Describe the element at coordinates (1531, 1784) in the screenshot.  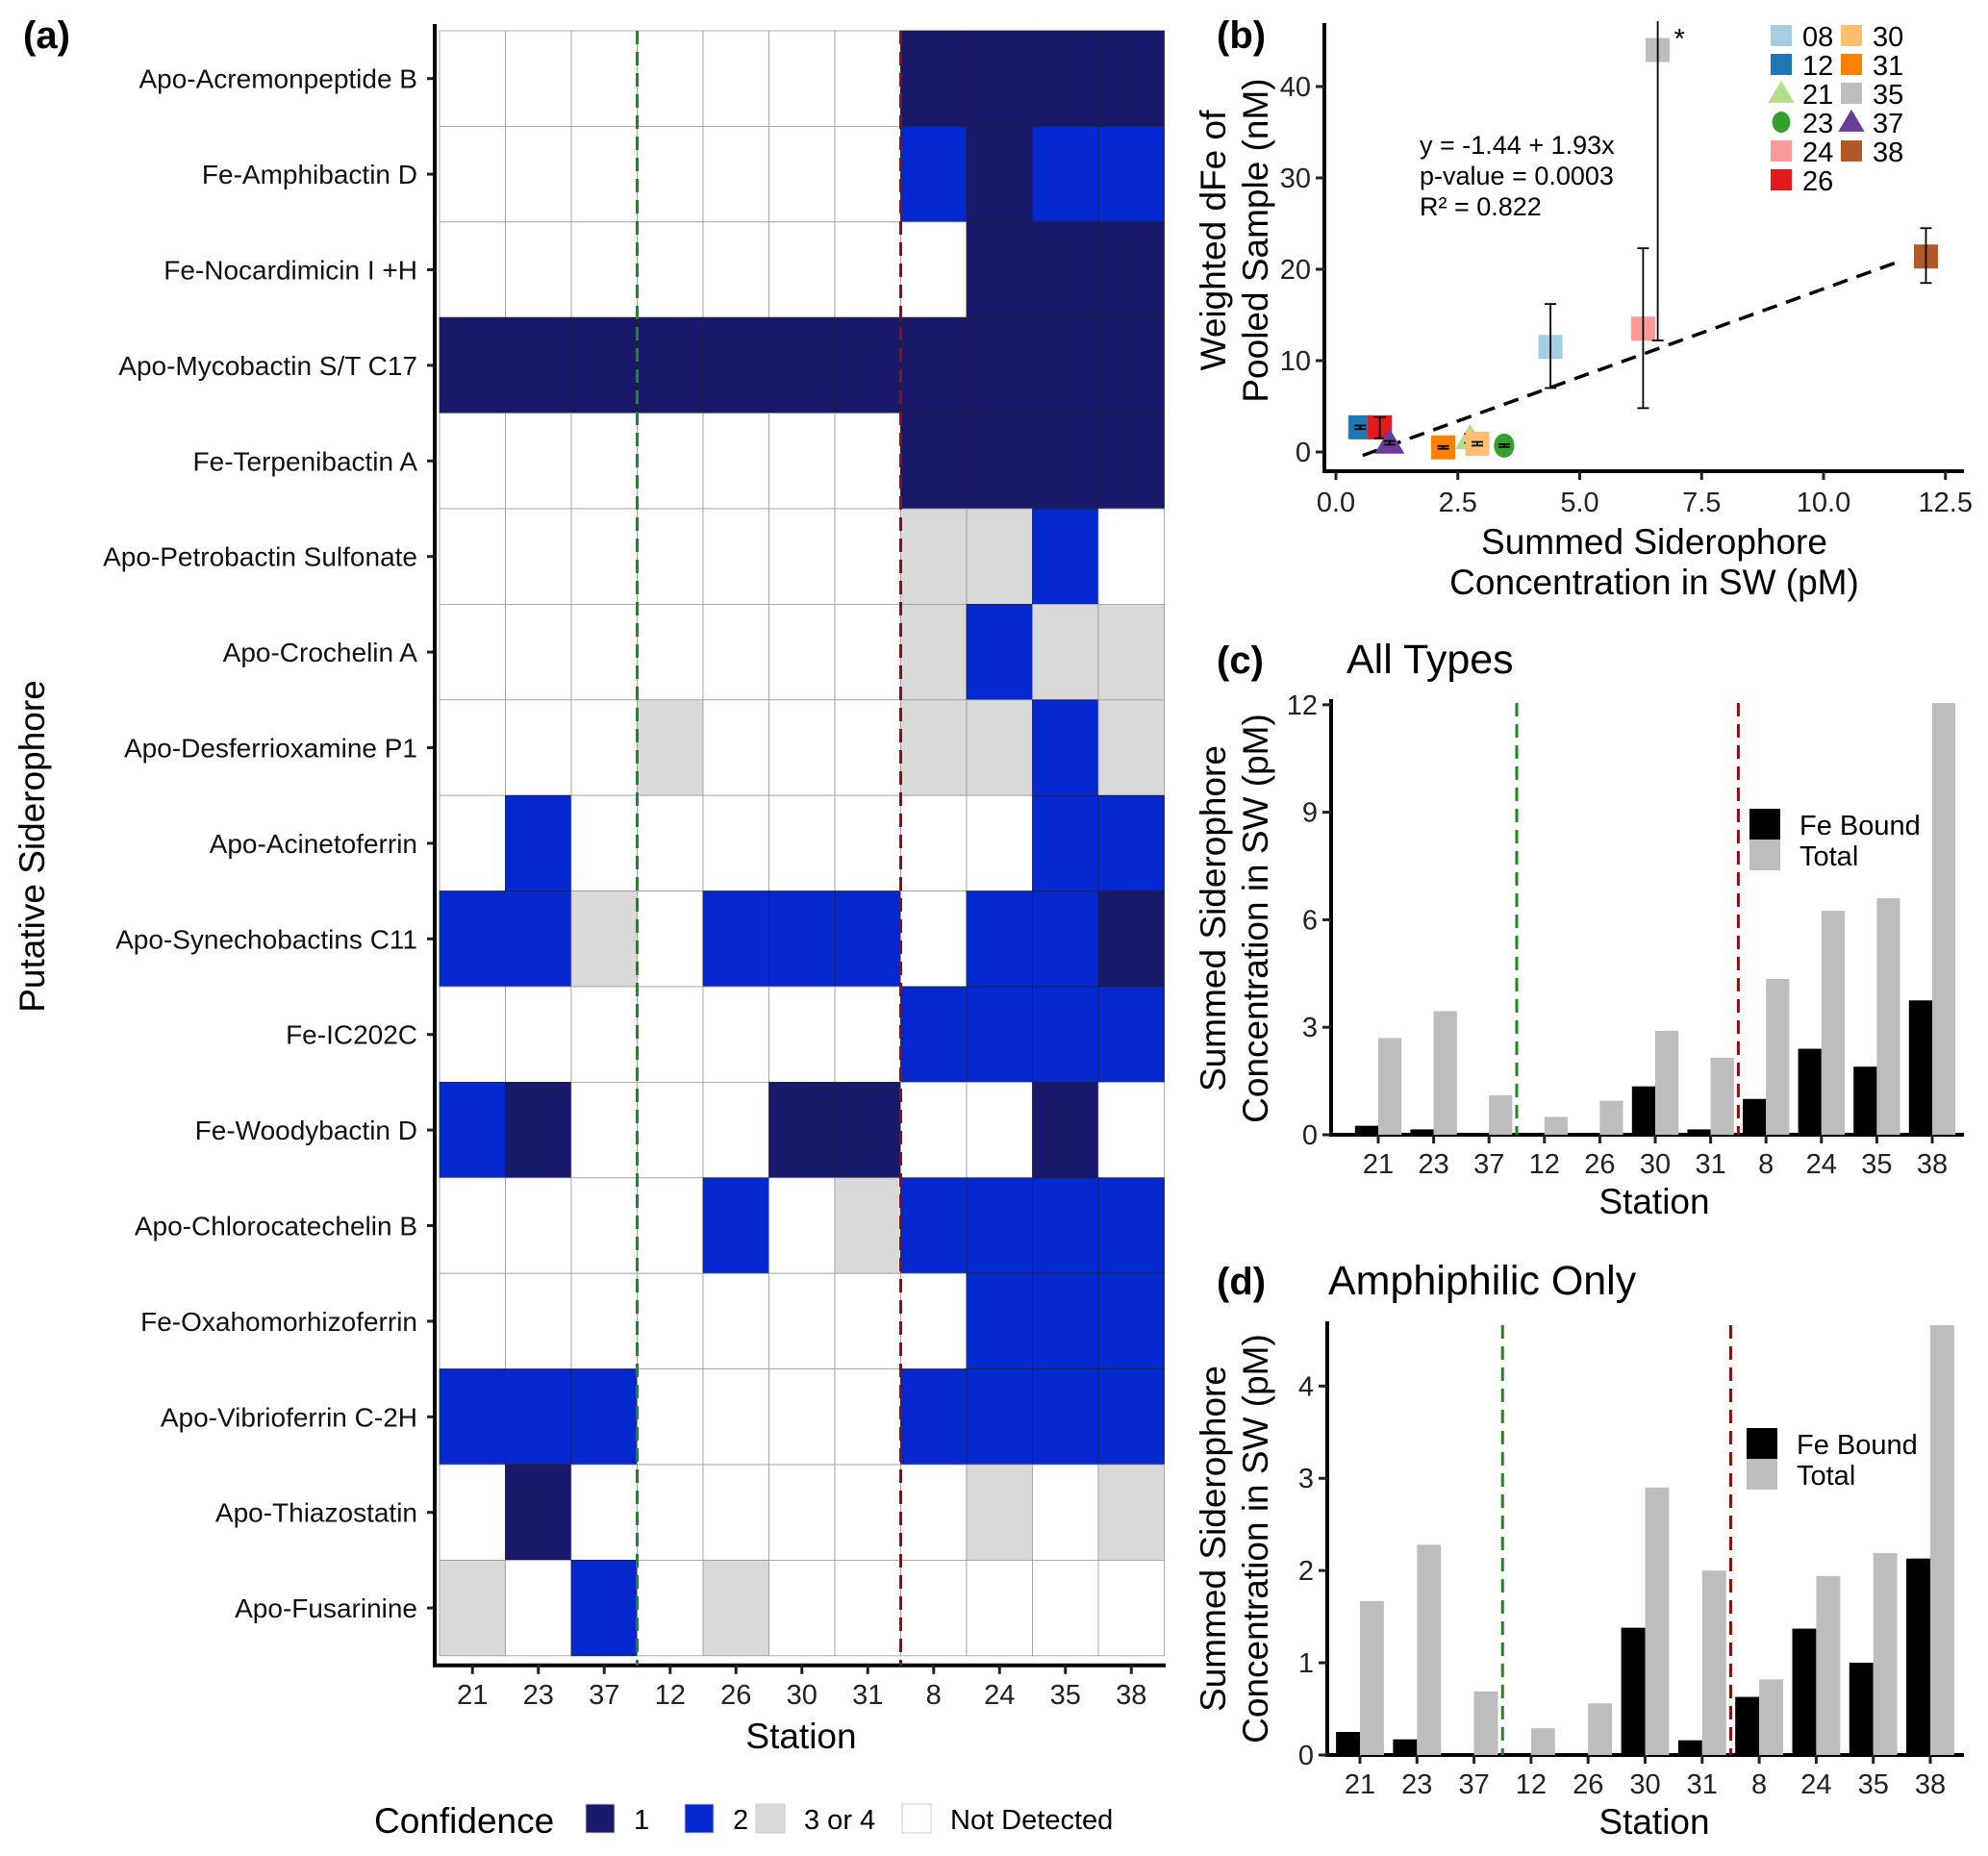
I see `x-tick-label: 12` at that location.